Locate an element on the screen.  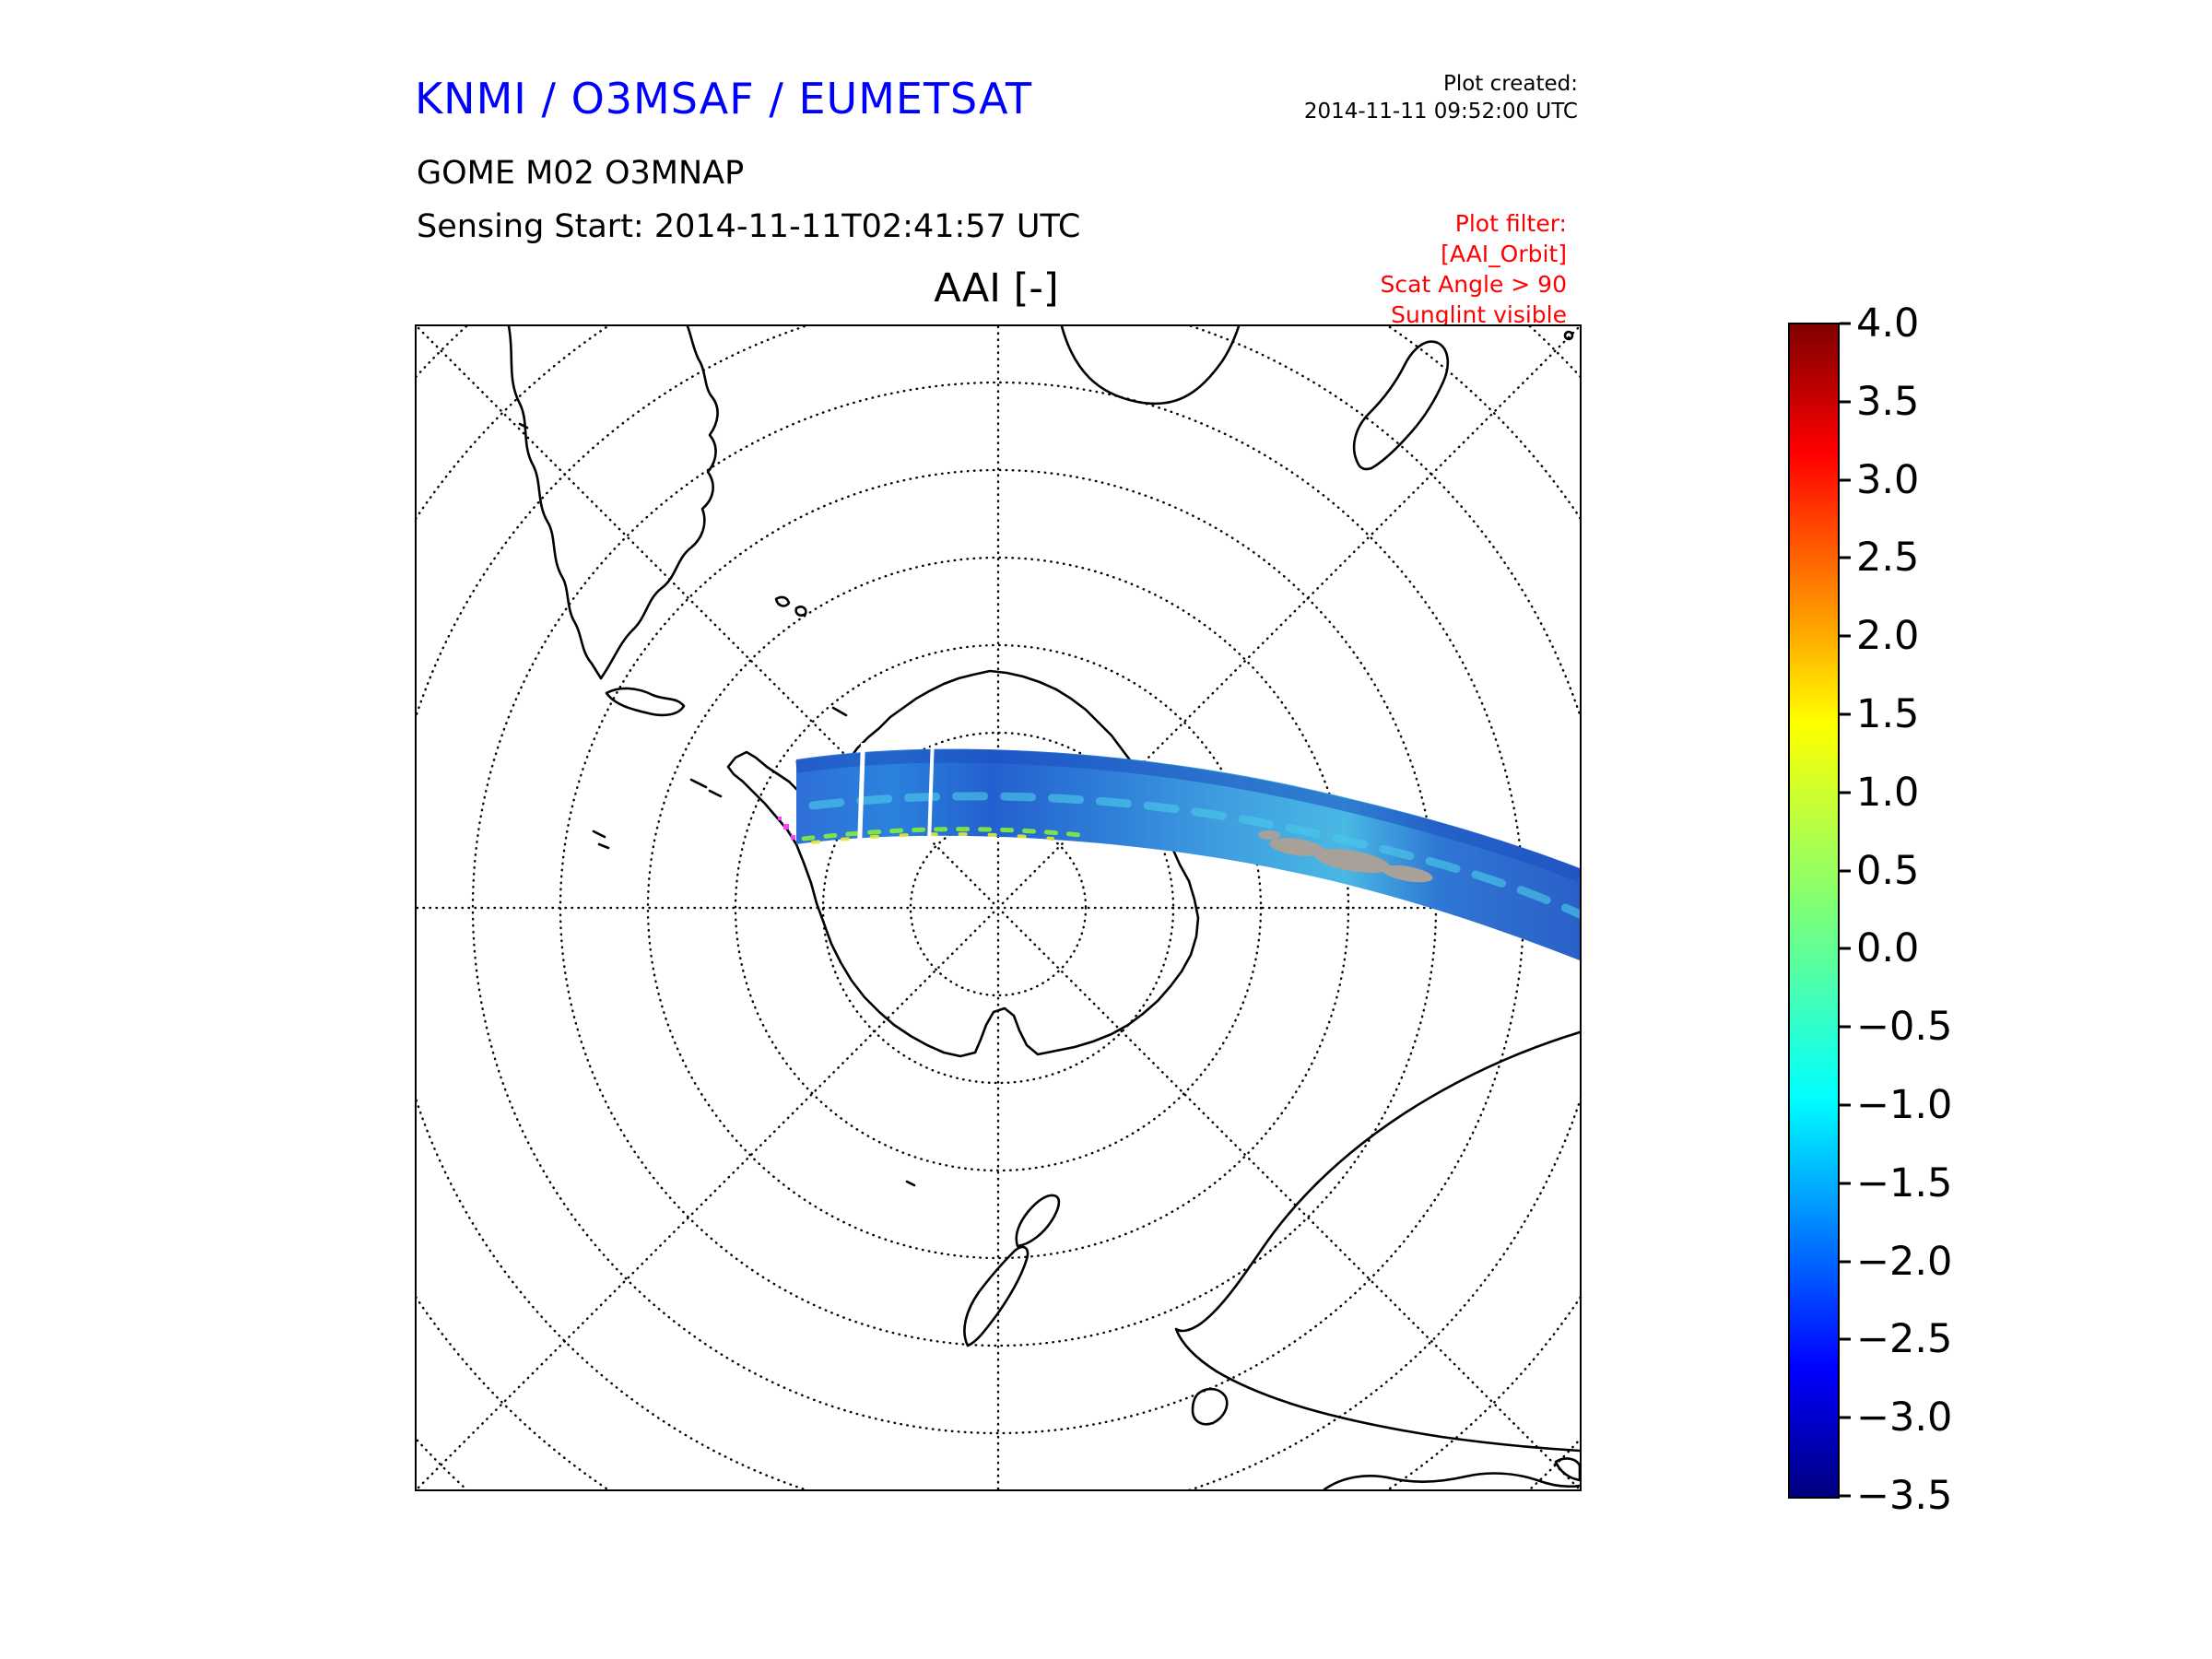
island-madagascar is located at coordinates (1401, 405).